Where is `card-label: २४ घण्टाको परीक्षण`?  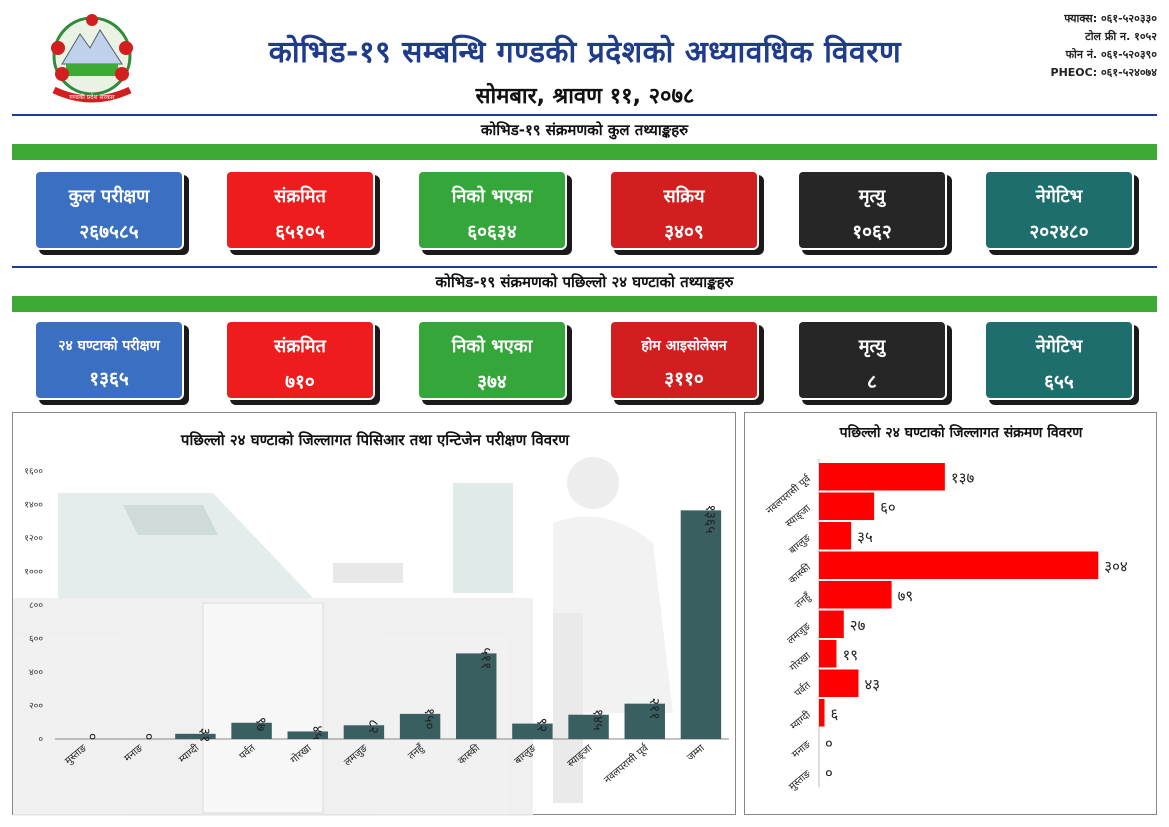
card-label: २४ घण्टाको परीक्षण is located at coordinates (109, 346).